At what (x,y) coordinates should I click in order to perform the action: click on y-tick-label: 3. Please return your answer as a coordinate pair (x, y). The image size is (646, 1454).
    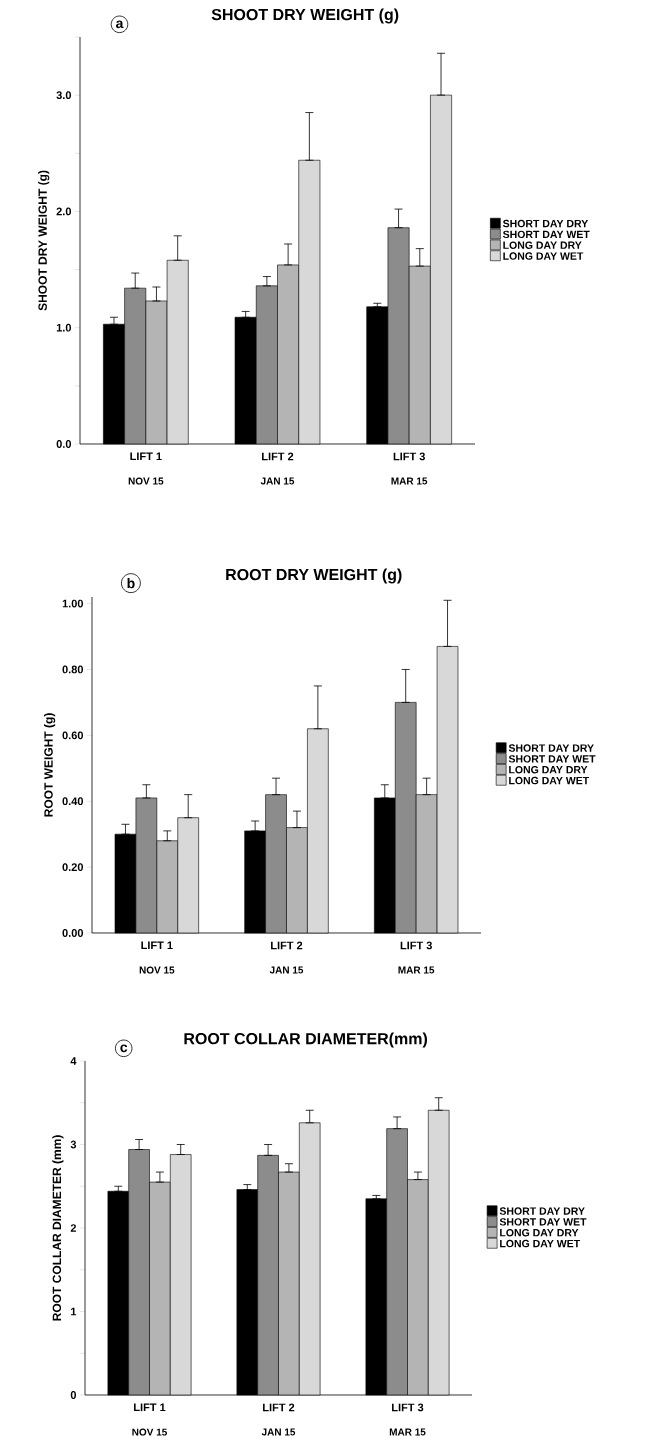
    Looking at the image, I should click on (73, 1144).